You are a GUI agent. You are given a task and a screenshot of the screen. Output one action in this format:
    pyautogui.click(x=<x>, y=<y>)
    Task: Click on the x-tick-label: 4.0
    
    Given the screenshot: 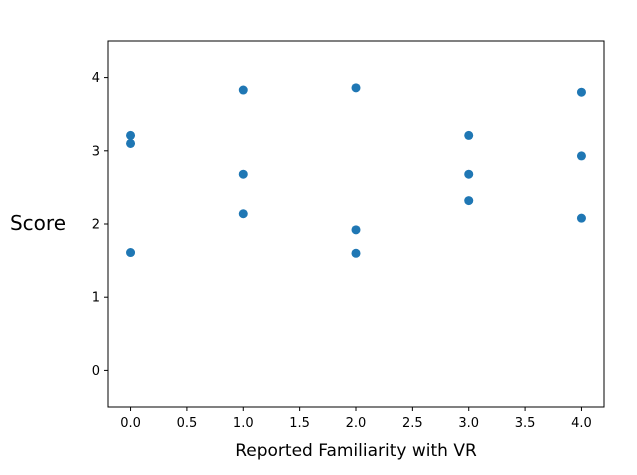 What is the action you would take?
    pyautogui.click(x=581, y=423)
    